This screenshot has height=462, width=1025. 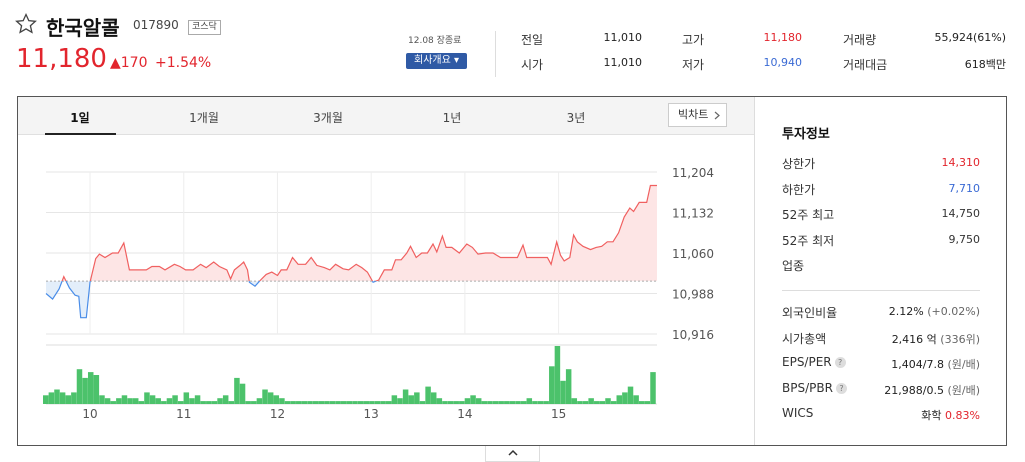 What do you see at coordinates (814, 362) in the screenshot?
I see `invest-label: EPS/PER?` at bounding box center [814, 362].